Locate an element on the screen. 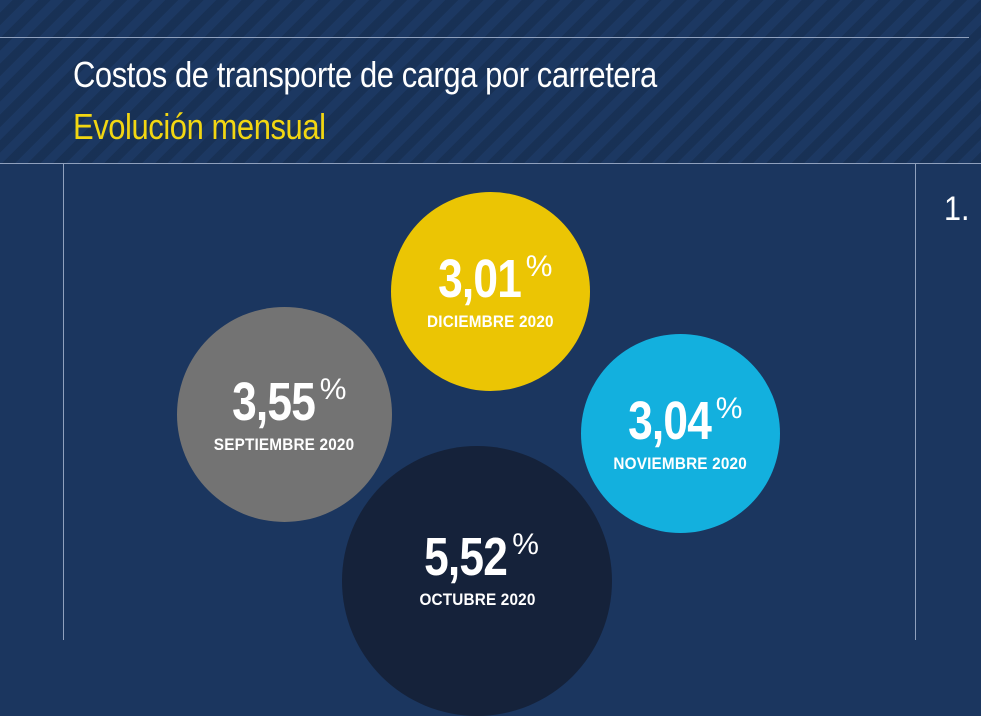  percentage-value: 3,04 is located at coordinates (669, 420).